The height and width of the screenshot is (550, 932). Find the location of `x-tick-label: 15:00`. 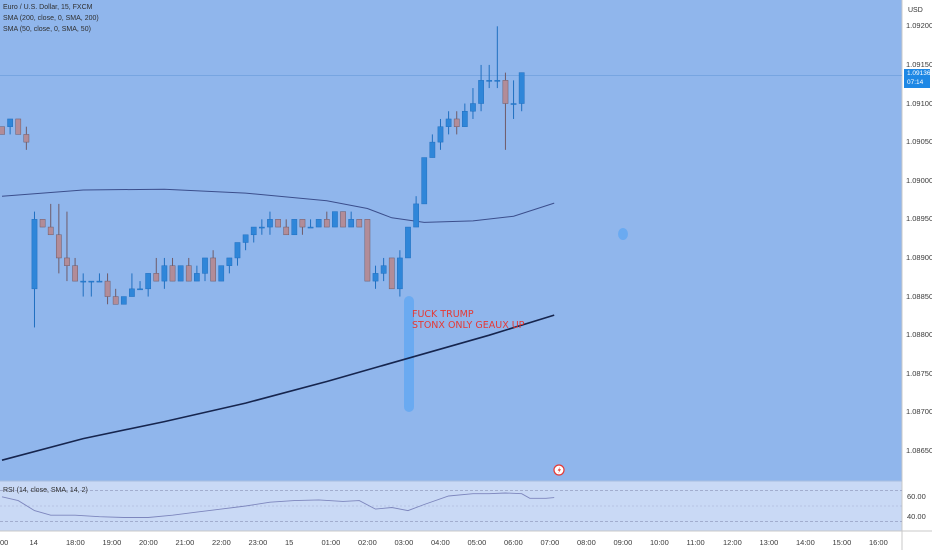

x-tick-label: 15:00 is located at coordinates (842, 542).